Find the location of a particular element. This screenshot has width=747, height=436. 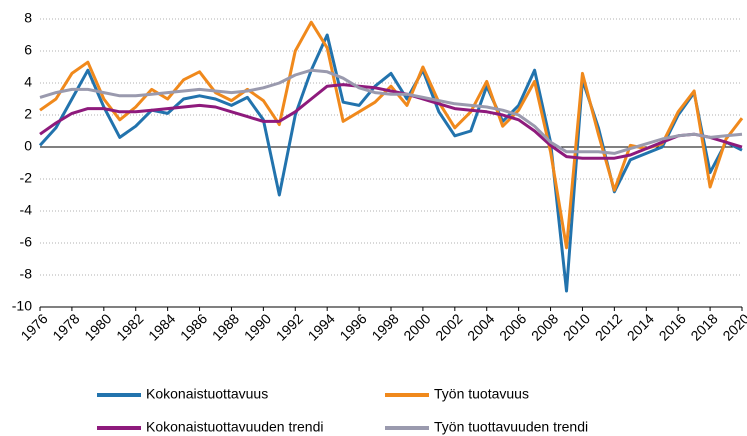

legend-label: Työn tuotavuus is located at coordinates (481, 394).